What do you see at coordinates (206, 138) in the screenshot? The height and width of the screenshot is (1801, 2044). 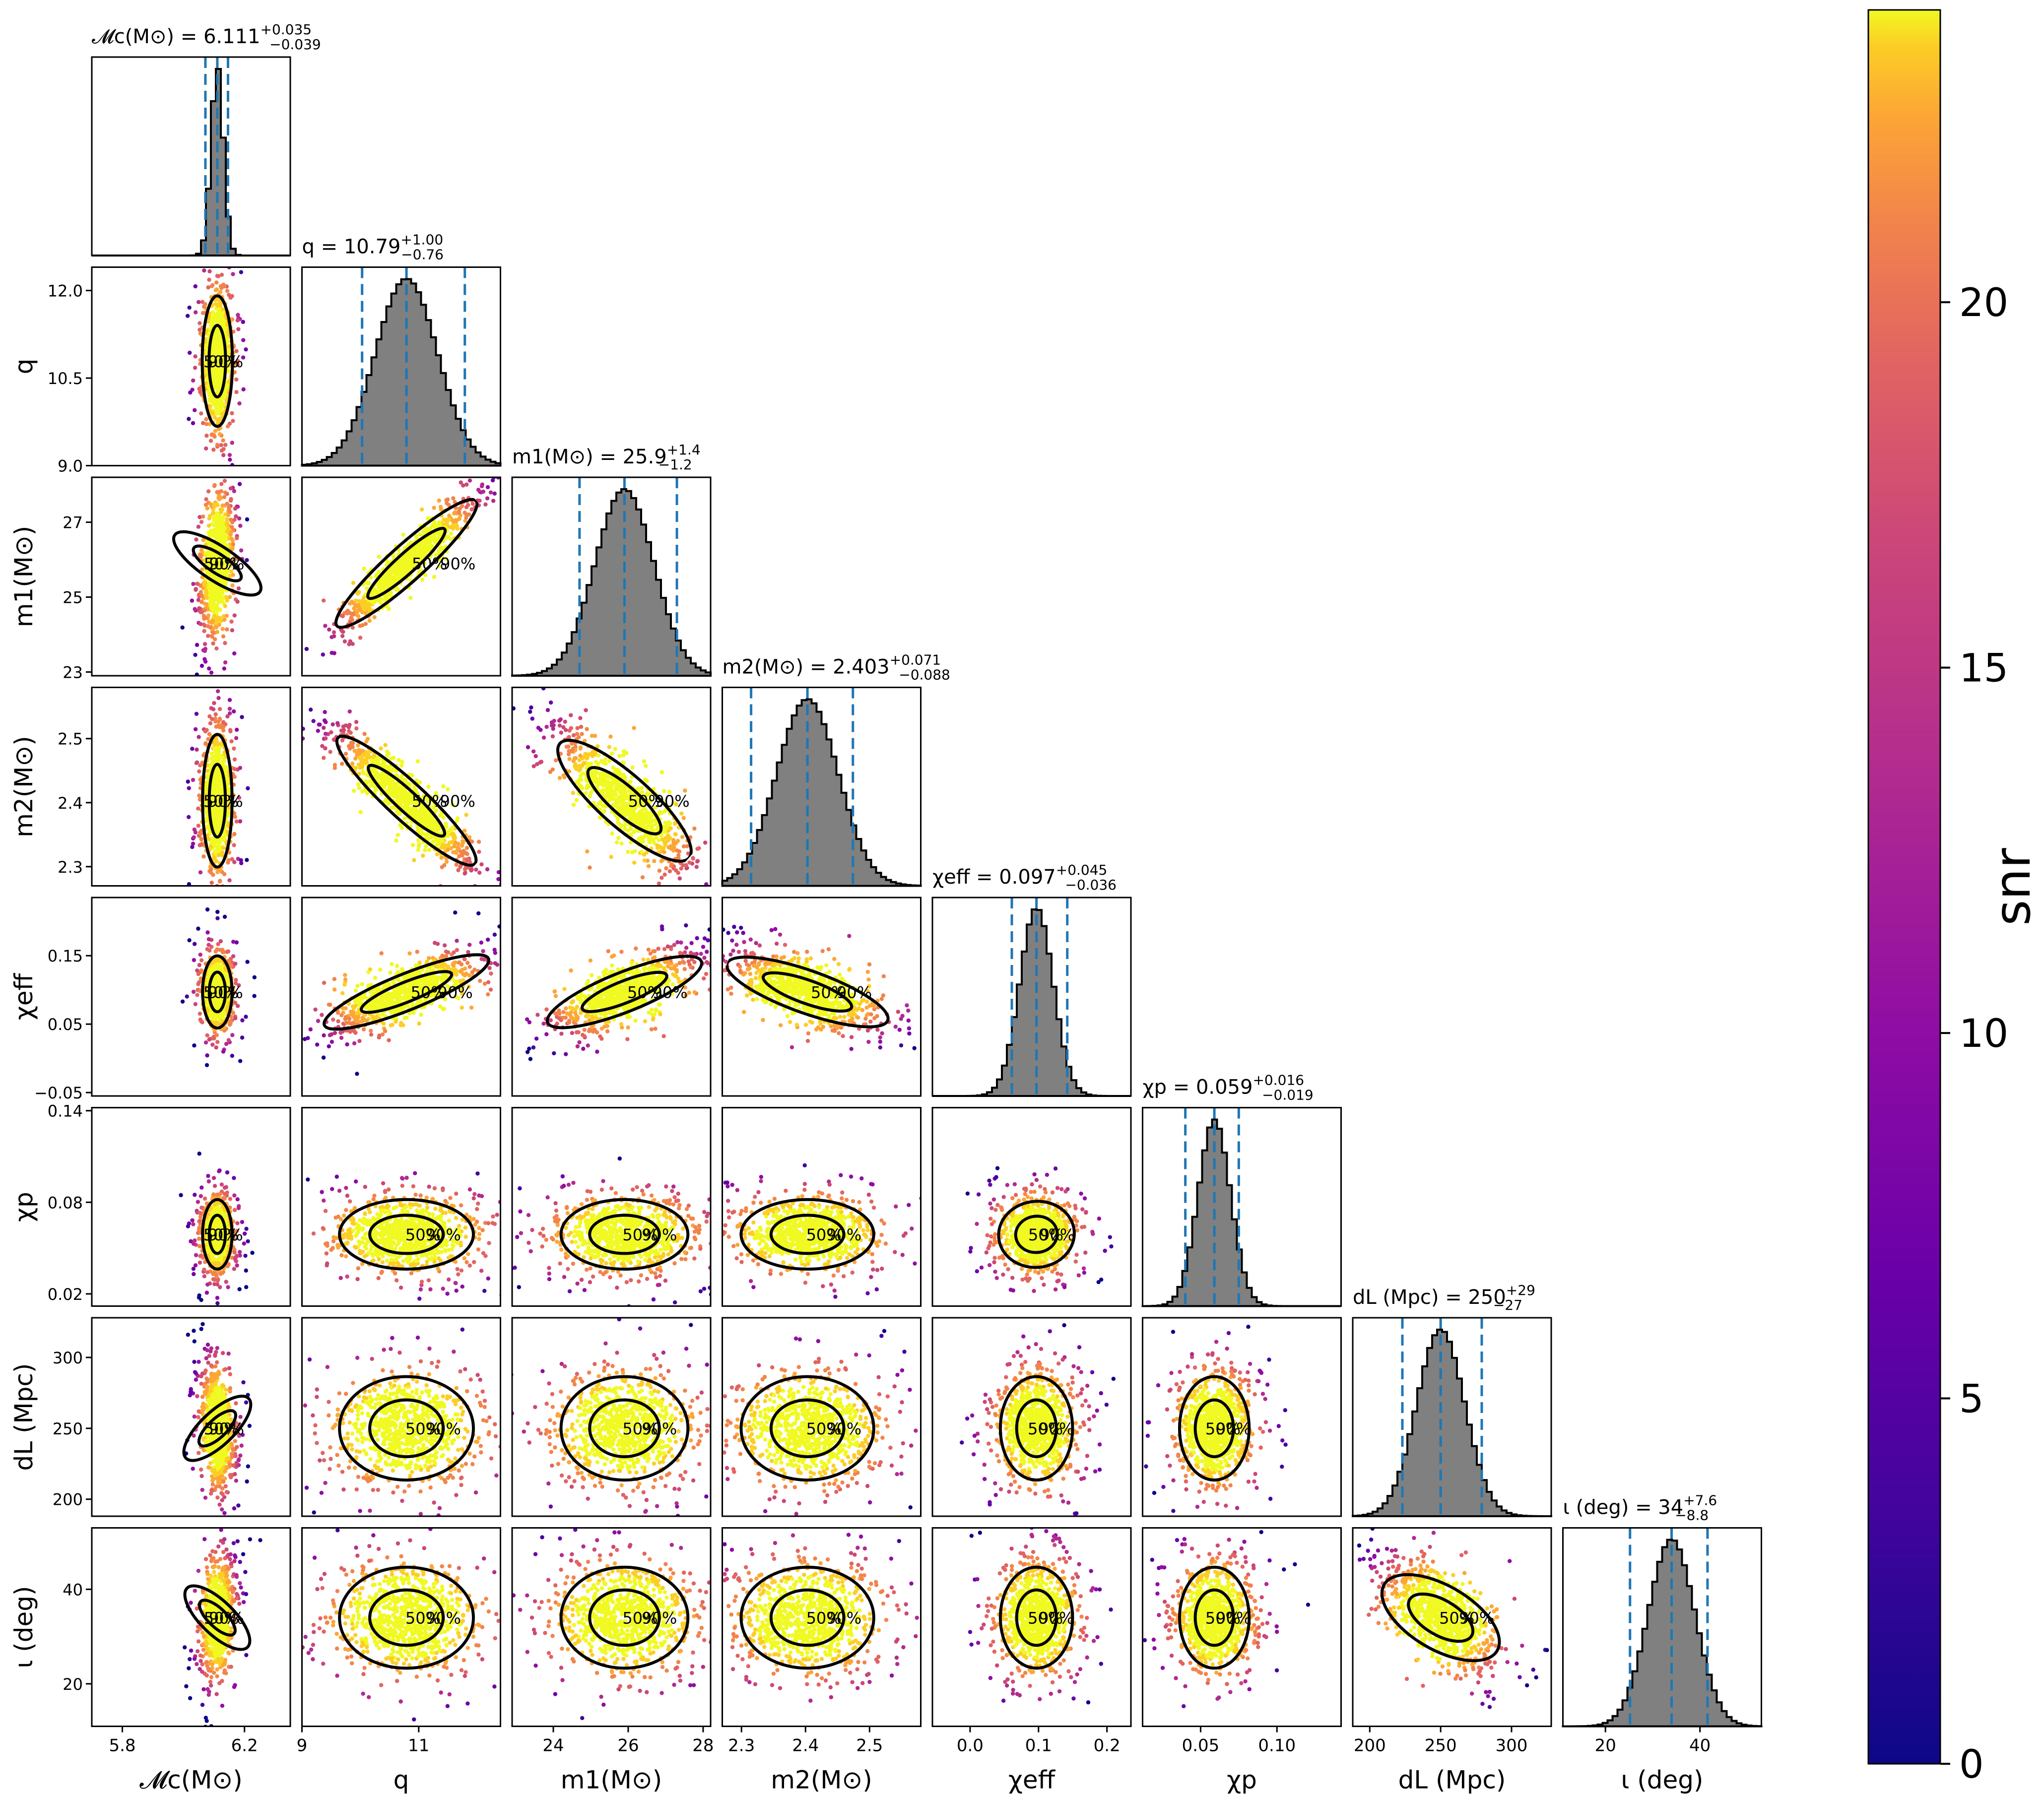 I see `histogram-panel-mc: 𝓜c(M⊙) = 6.111+0.035−0.039` at bounding box center [206, 138].